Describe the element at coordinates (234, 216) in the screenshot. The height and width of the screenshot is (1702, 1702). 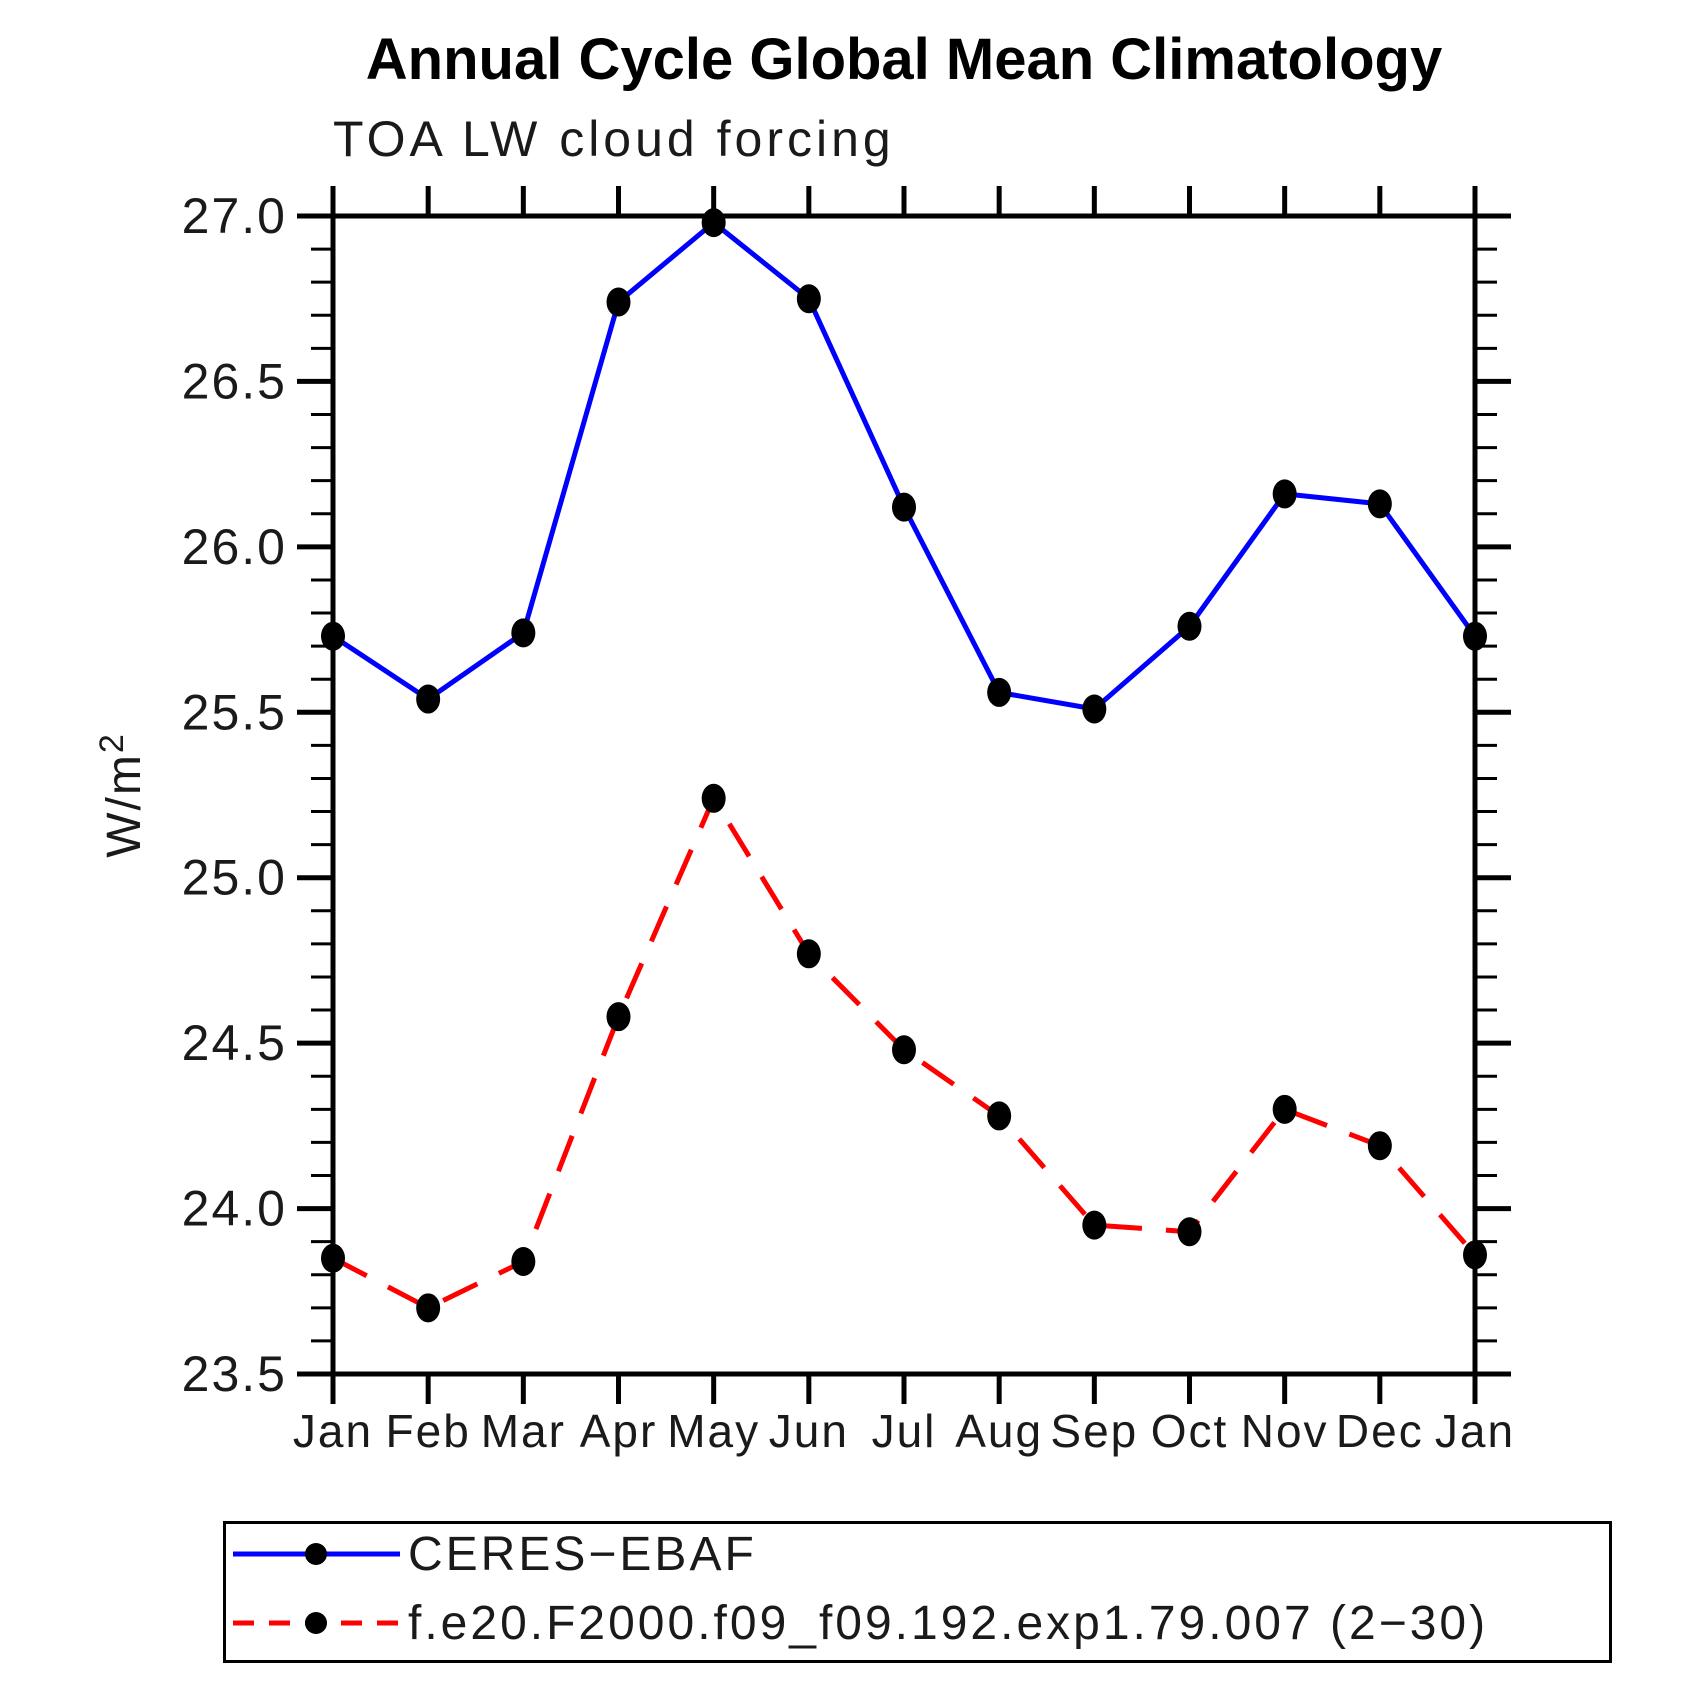
I see `y-tick-label: 27.0` at that location.